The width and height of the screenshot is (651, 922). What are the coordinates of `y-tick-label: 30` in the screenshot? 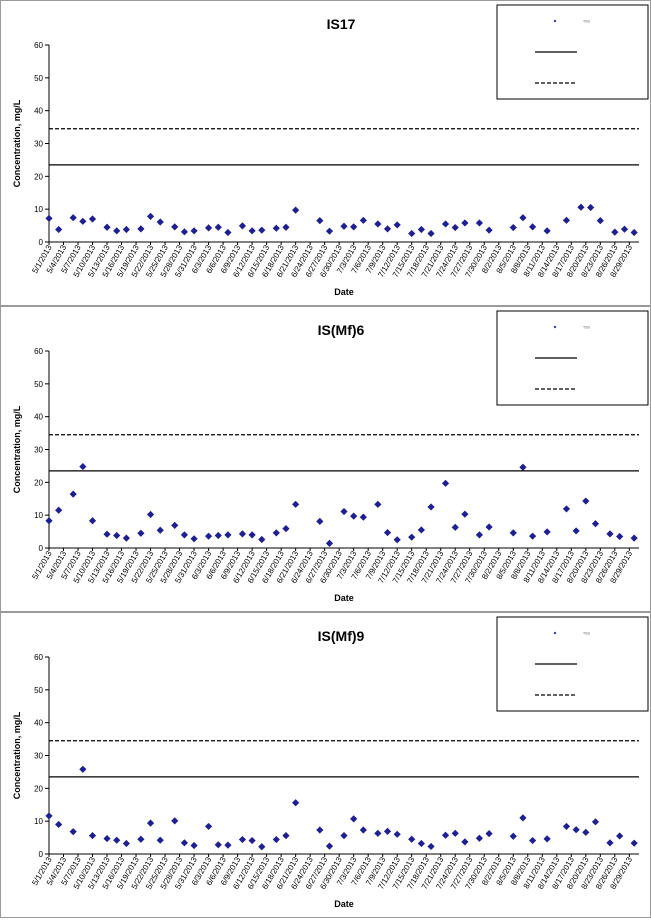 It's located at (38, 144).